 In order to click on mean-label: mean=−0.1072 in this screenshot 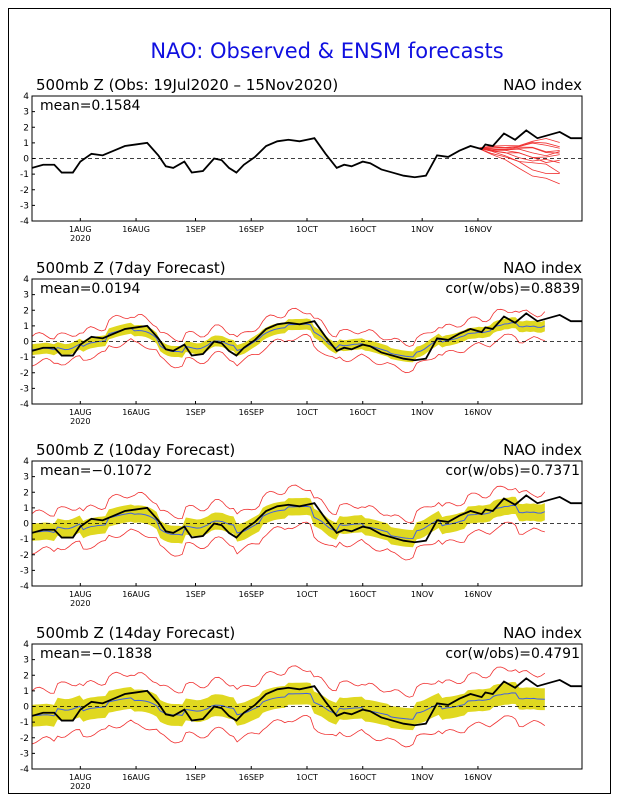, I will do `click(96, 471)`.